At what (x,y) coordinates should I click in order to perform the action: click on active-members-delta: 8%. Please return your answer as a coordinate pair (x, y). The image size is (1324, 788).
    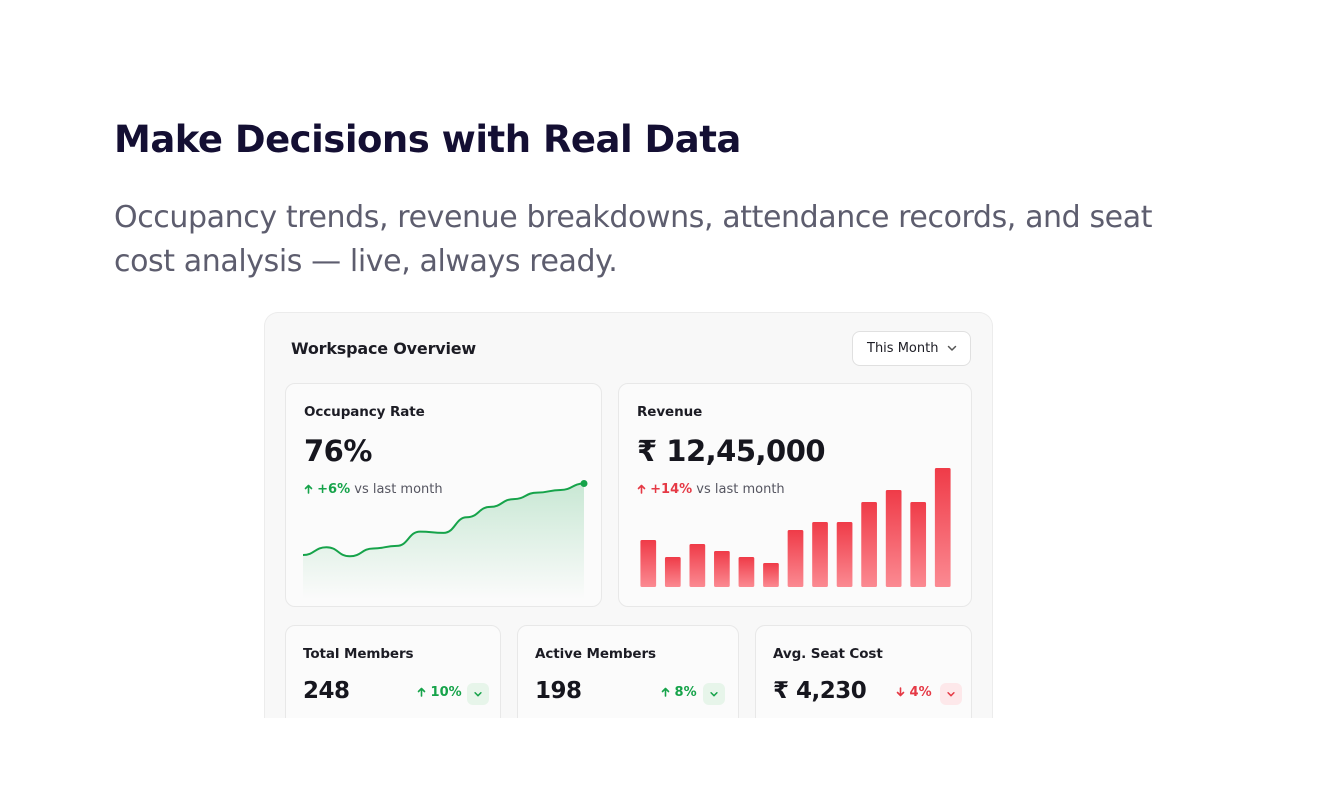
    Looking at the image, I should click on (679, 692).